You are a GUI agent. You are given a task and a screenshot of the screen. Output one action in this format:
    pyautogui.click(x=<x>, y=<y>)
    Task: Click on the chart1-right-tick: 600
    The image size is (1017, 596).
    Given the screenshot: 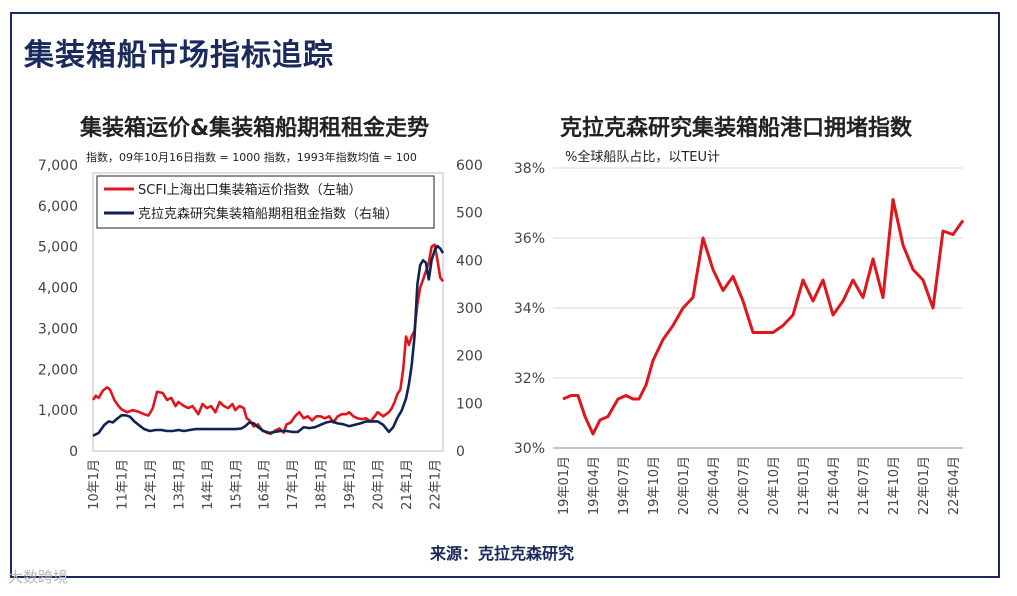 What is the action you would take?
    pyautogui.click(x=469, y=166)
    